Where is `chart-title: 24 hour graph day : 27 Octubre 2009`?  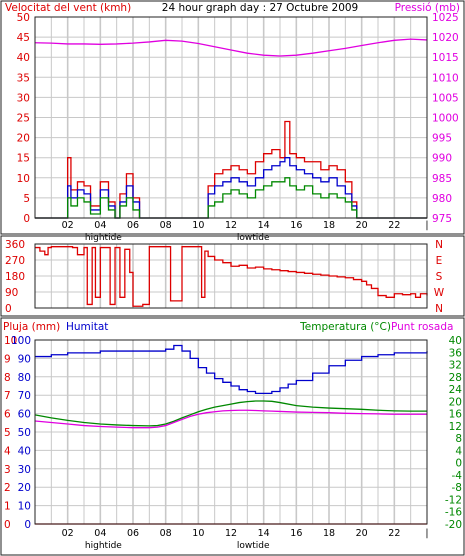
chart-title: 24 hour graph day : 27 Octubre 2009 is located at coordinates (260, 8).